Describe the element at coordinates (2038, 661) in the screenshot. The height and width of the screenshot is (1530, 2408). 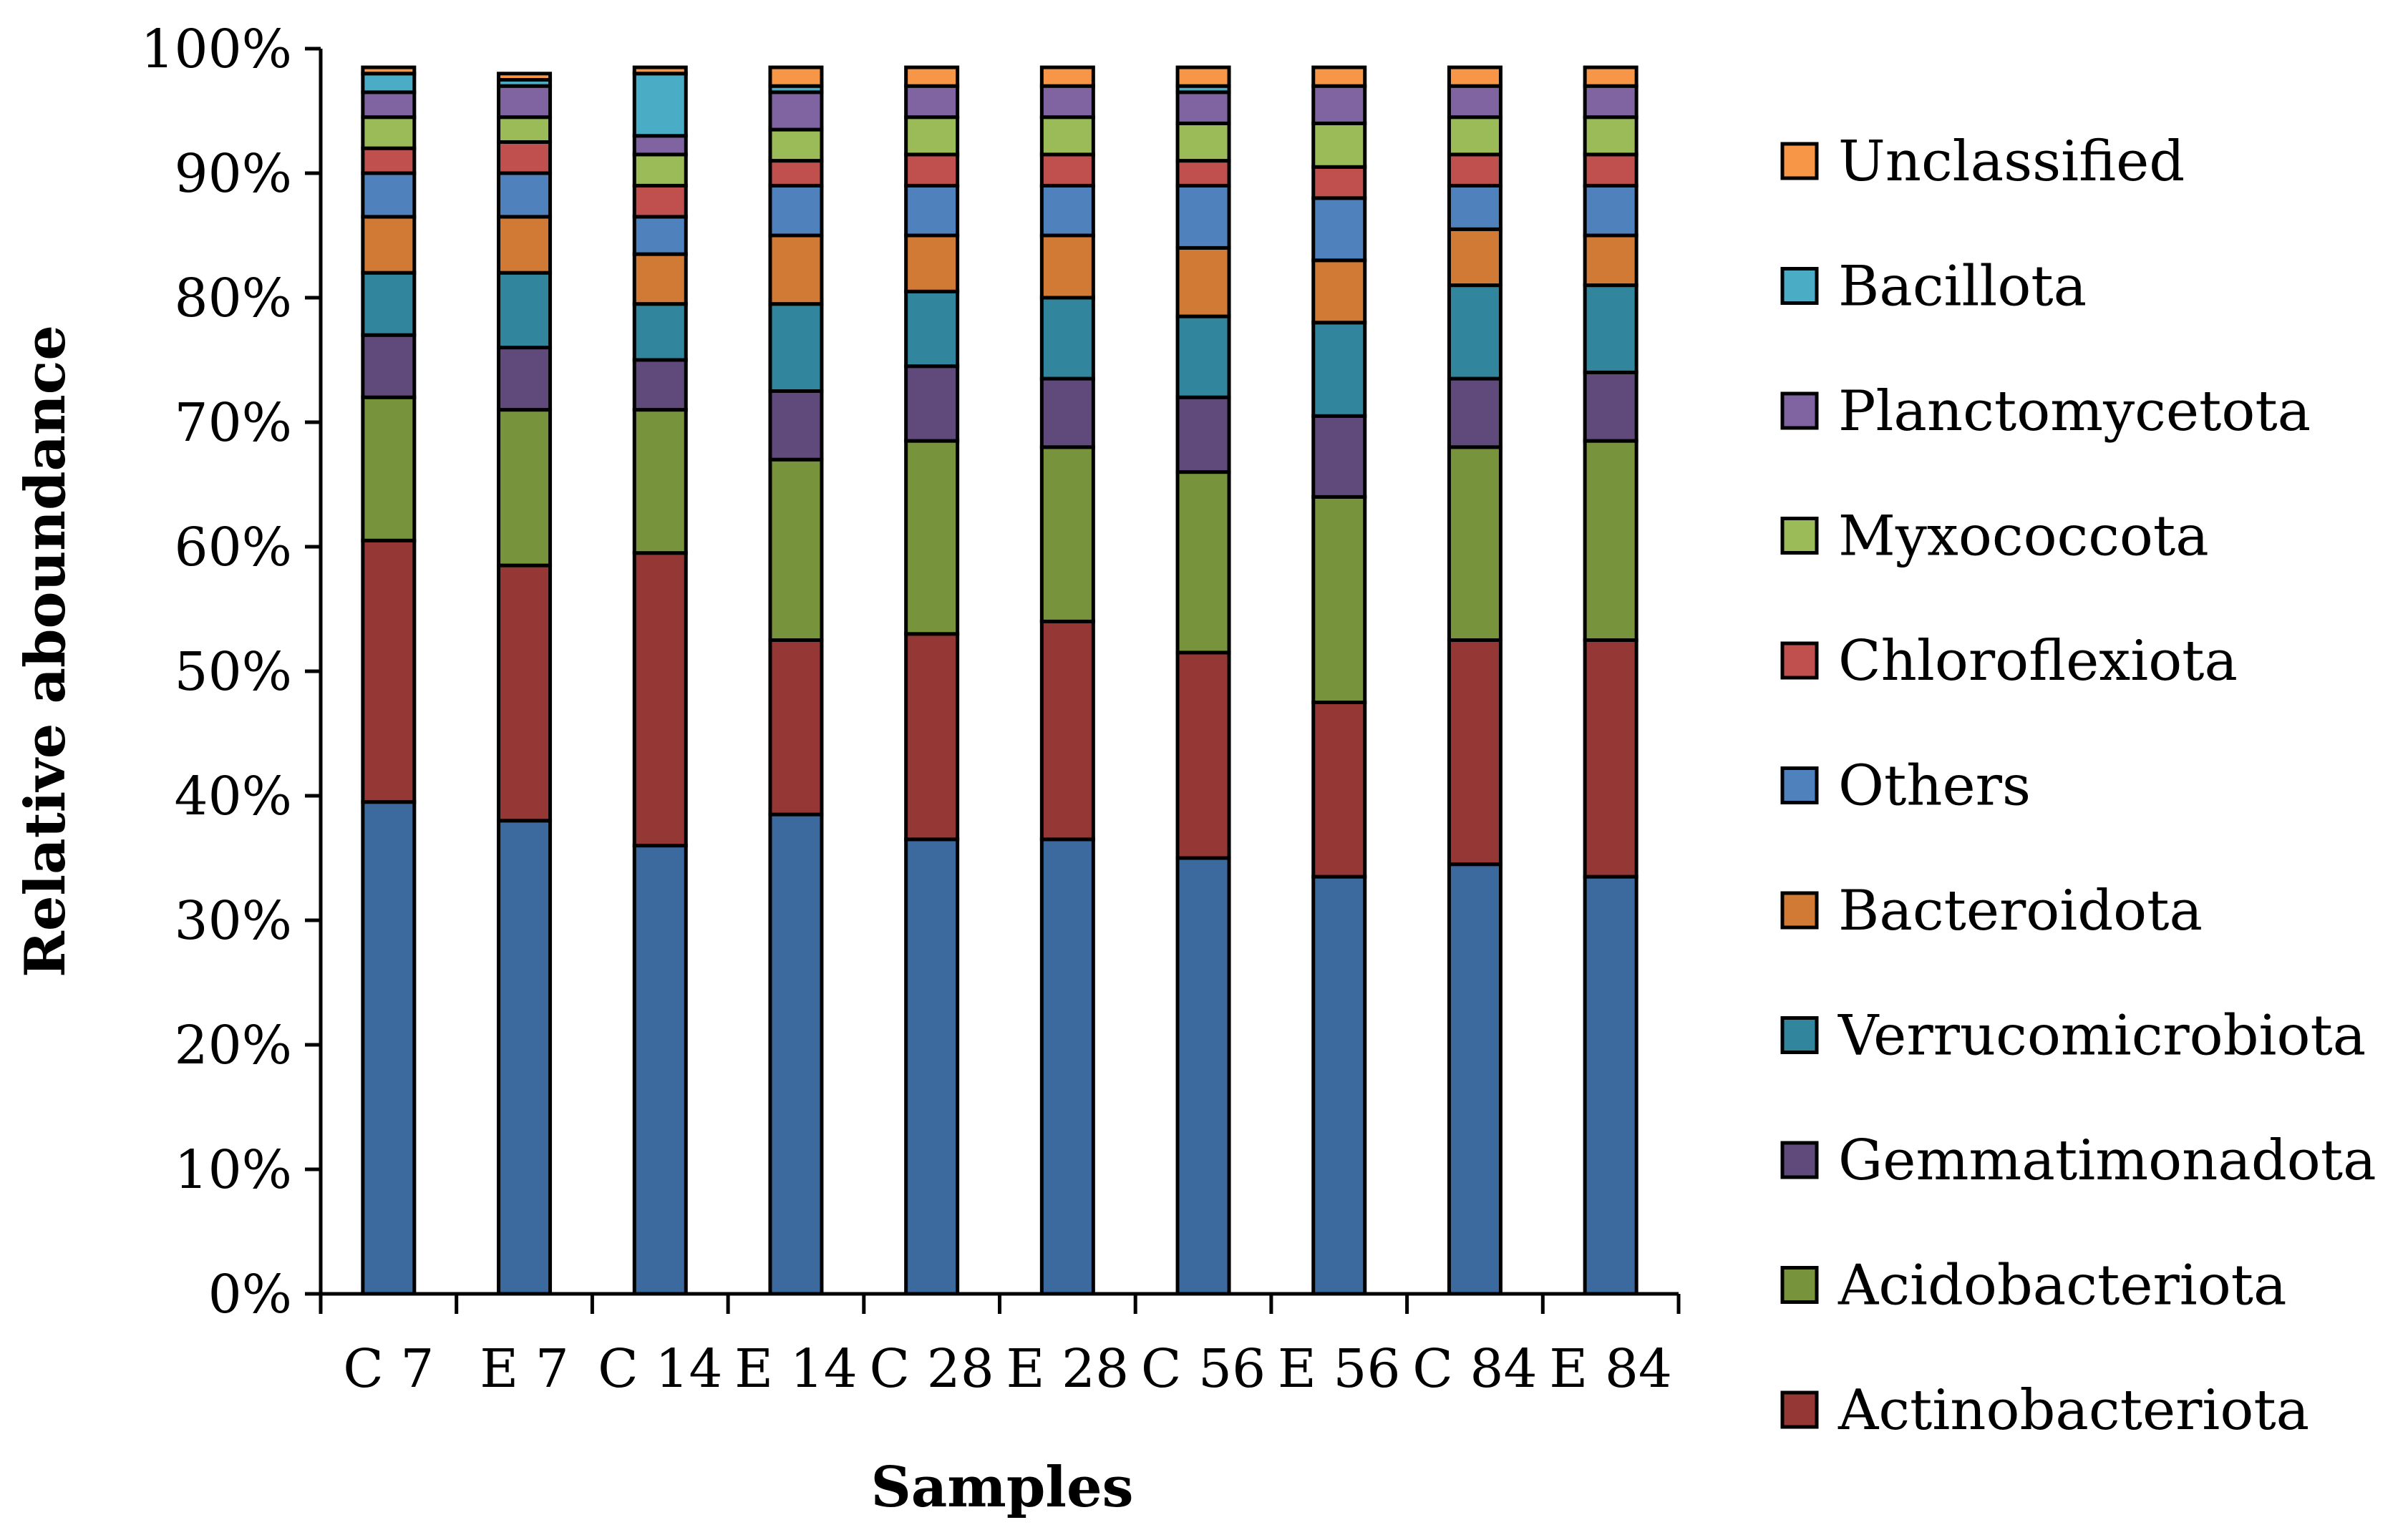
I see `legend-label: Chloroflexiota` at that location.